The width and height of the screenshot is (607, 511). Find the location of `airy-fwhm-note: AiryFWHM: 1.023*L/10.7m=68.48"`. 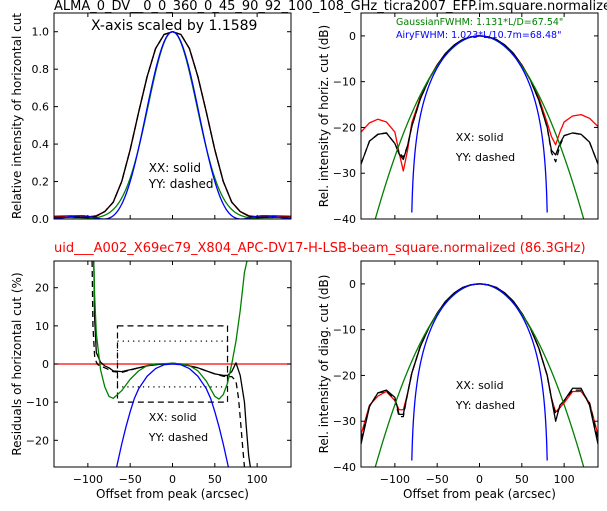

airy-fwhm-note: AiryFWHM: 1.023*L/10.7m=68.48" is located at coordinates (478, 35).